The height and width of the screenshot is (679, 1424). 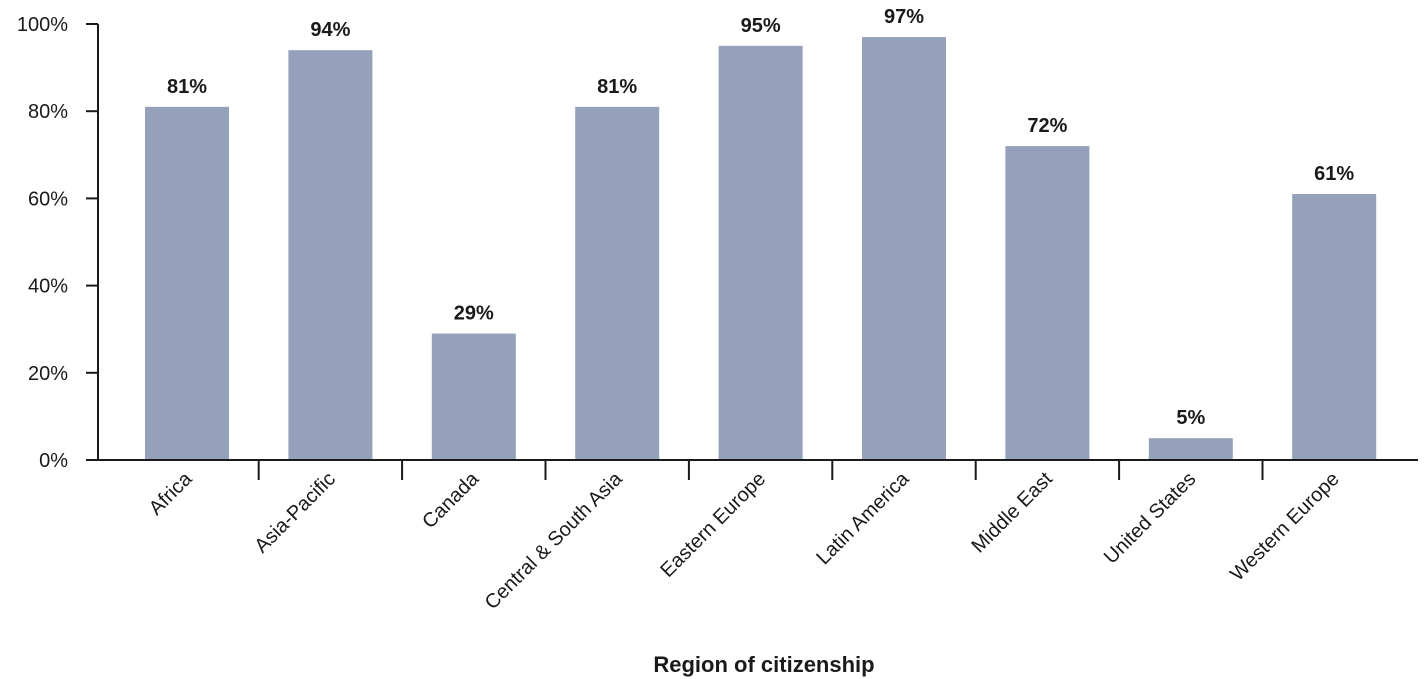 What do you see at coordinates (48, 287) in the screenshot?
I see `y-tick-label: 40%` at bounding box center [48, 287].